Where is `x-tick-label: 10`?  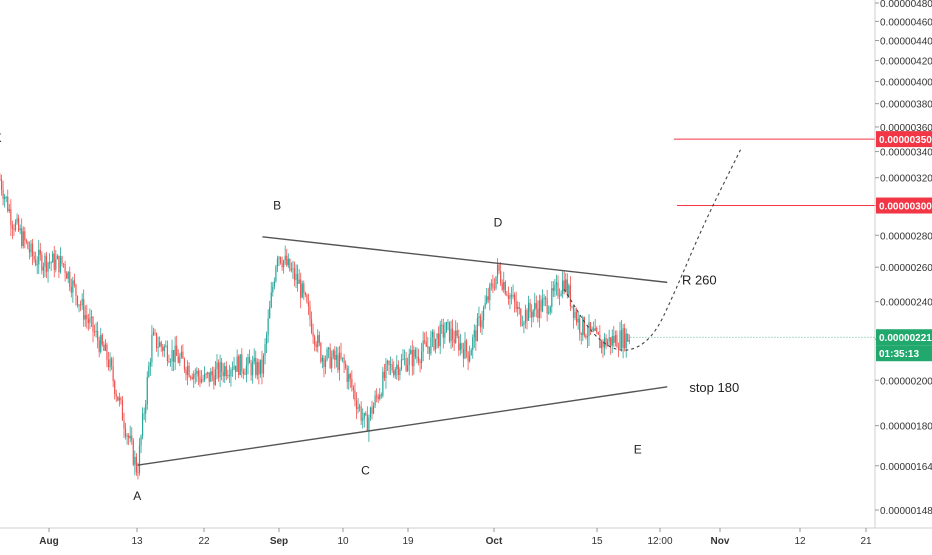 x-tick-label: 10 is located at coordinates (343, 541).